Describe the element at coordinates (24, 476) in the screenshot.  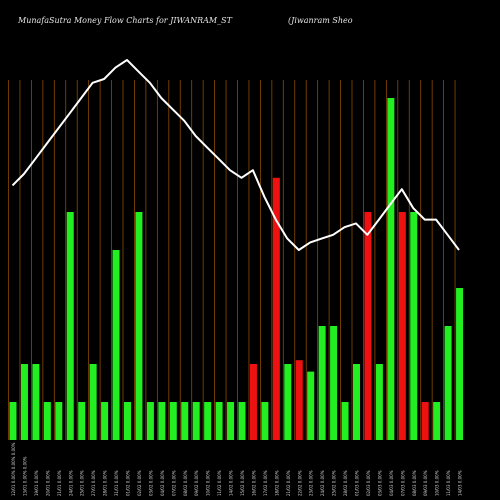
I see `x-tick-label: 13/01 0.00% 0.00%` at that location.